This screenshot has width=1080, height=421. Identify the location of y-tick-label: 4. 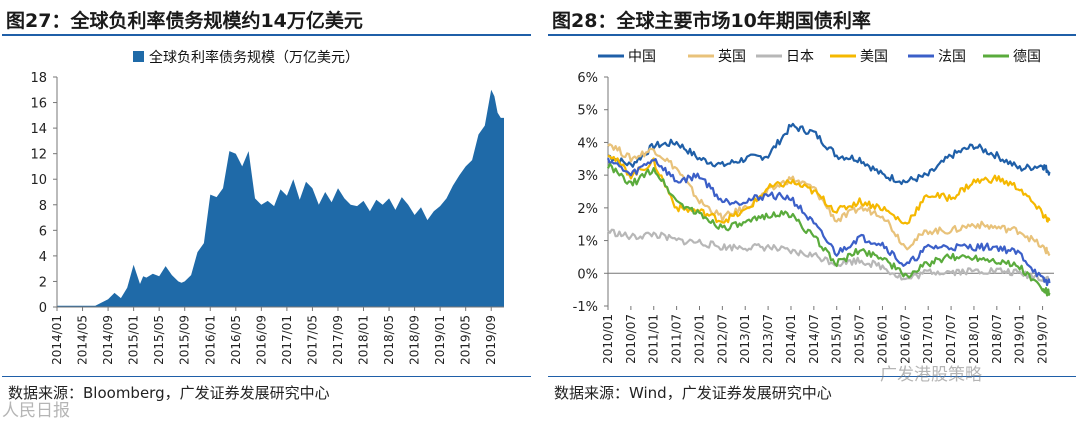
(43, 257).